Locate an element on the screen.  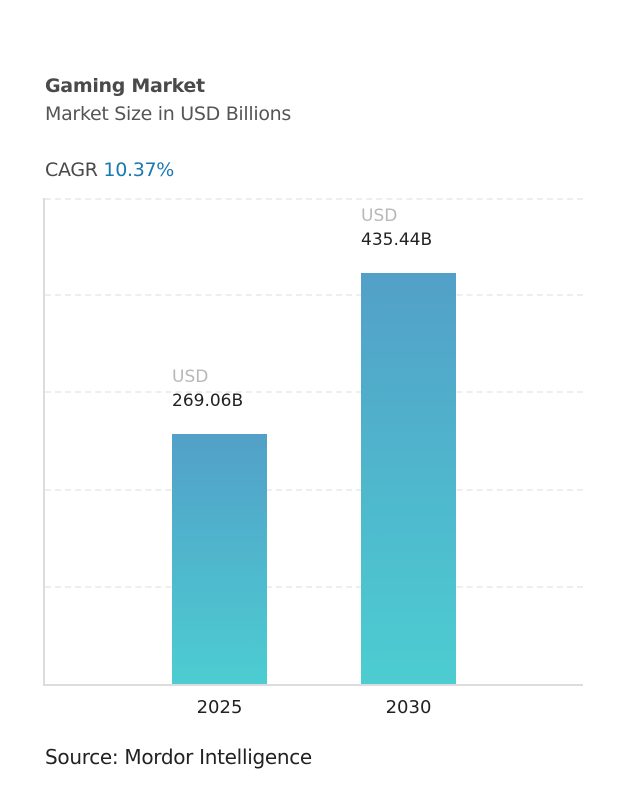
cagr-value: 10.37% is located at coordinates (139, 170).